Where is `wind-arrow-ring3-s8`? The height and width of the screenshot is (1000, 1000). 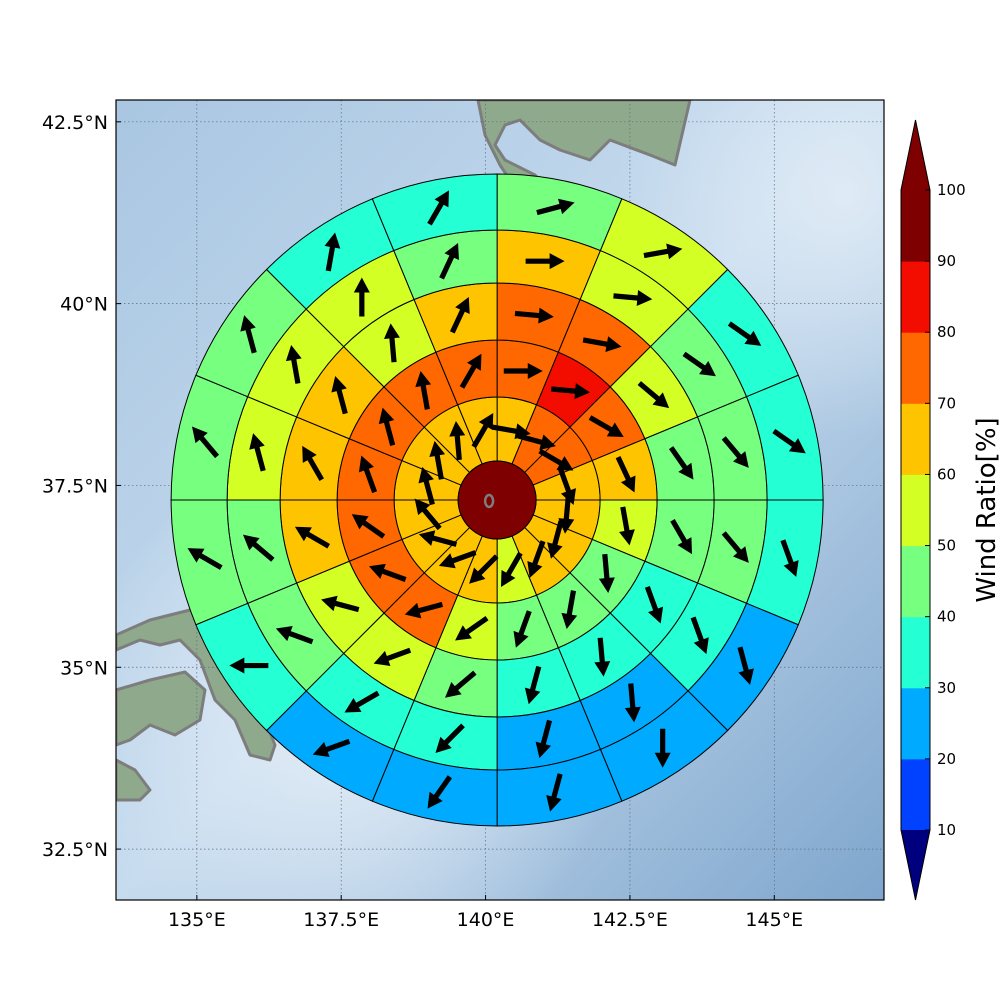 wind-arrow-ring3-s8 is located at coordinates (533, 685).